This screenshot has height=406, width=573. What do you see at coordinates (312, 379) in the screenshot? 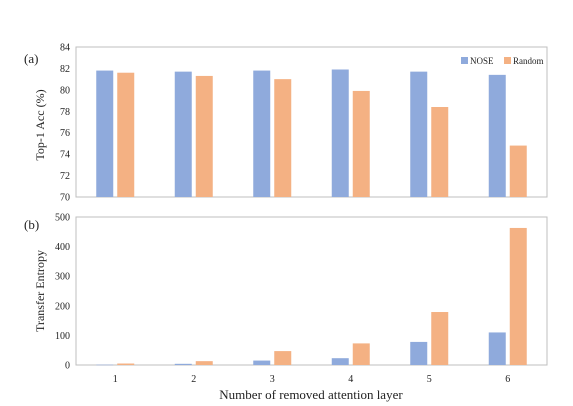
I see `x-tick-labels: 1 2 3 4 5 6` at bounding box center [312, 379].